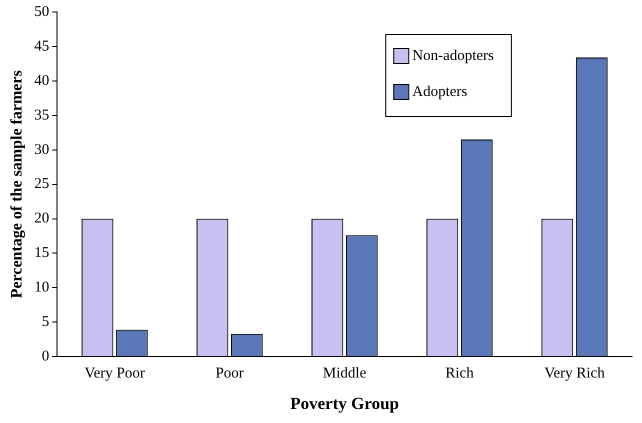  I want to click on x-tick-label: Middle, so click(344, 374).